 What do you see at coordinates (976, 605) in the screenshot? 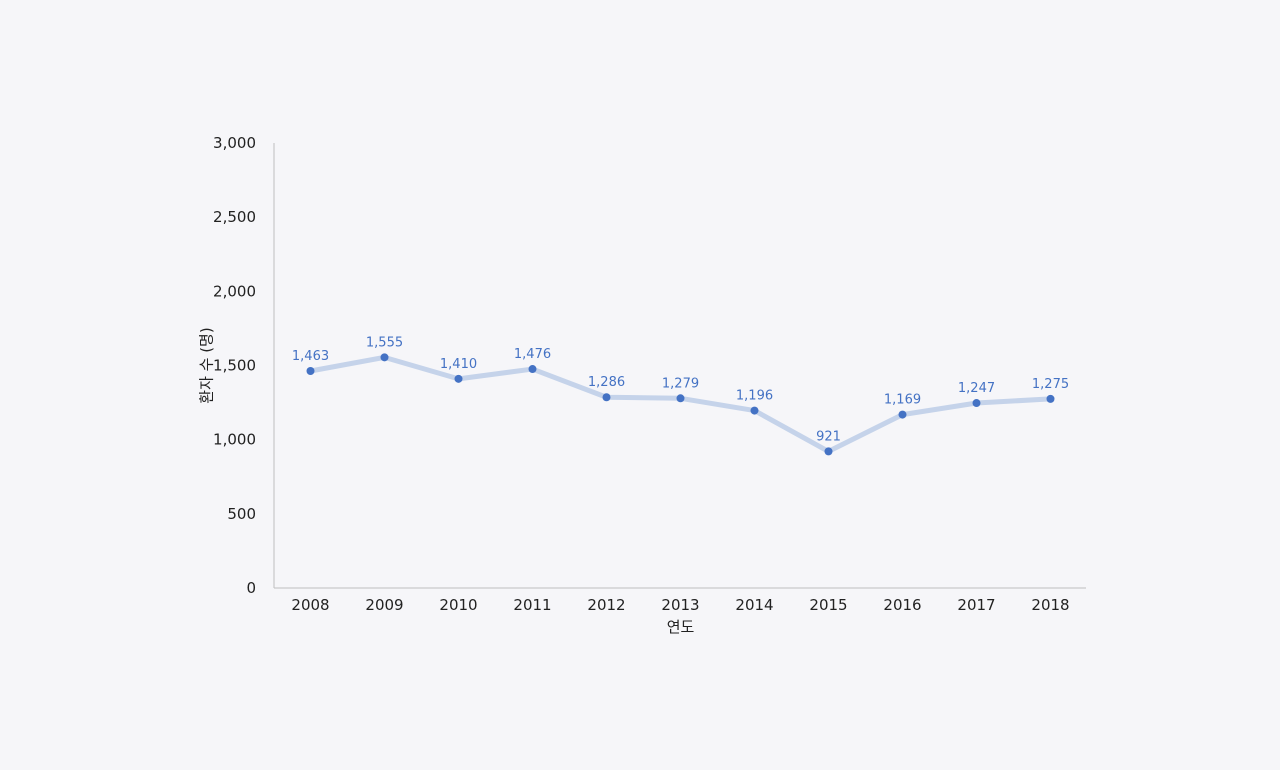
I see `x-tick-label: 2017` at bounding box center [976, 605].